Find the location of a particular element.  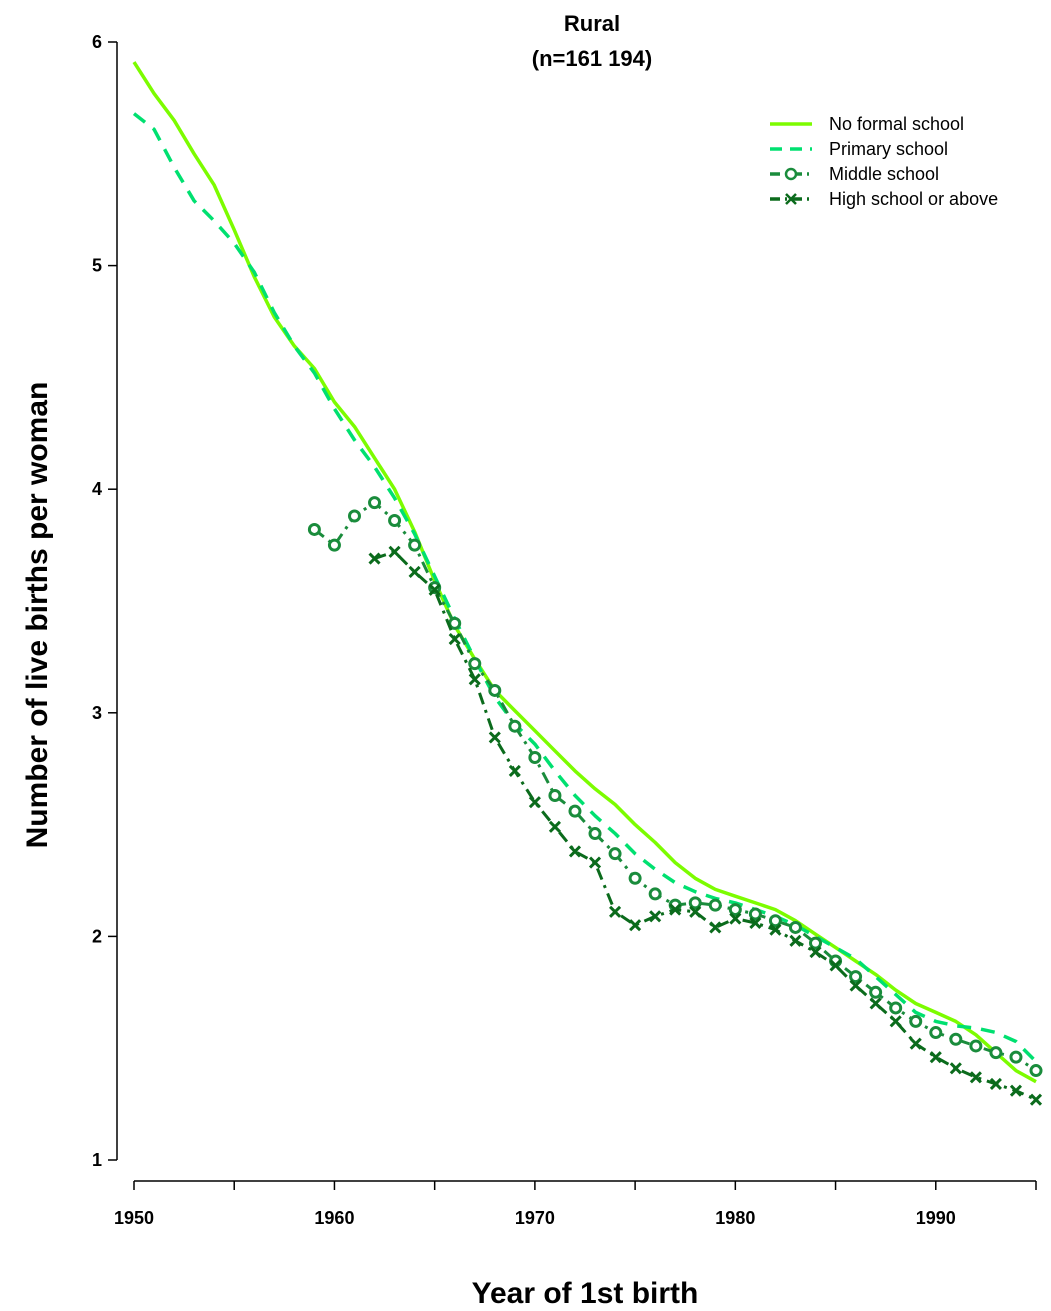

legend-label: Middle school is located at coordinates (884, 174).